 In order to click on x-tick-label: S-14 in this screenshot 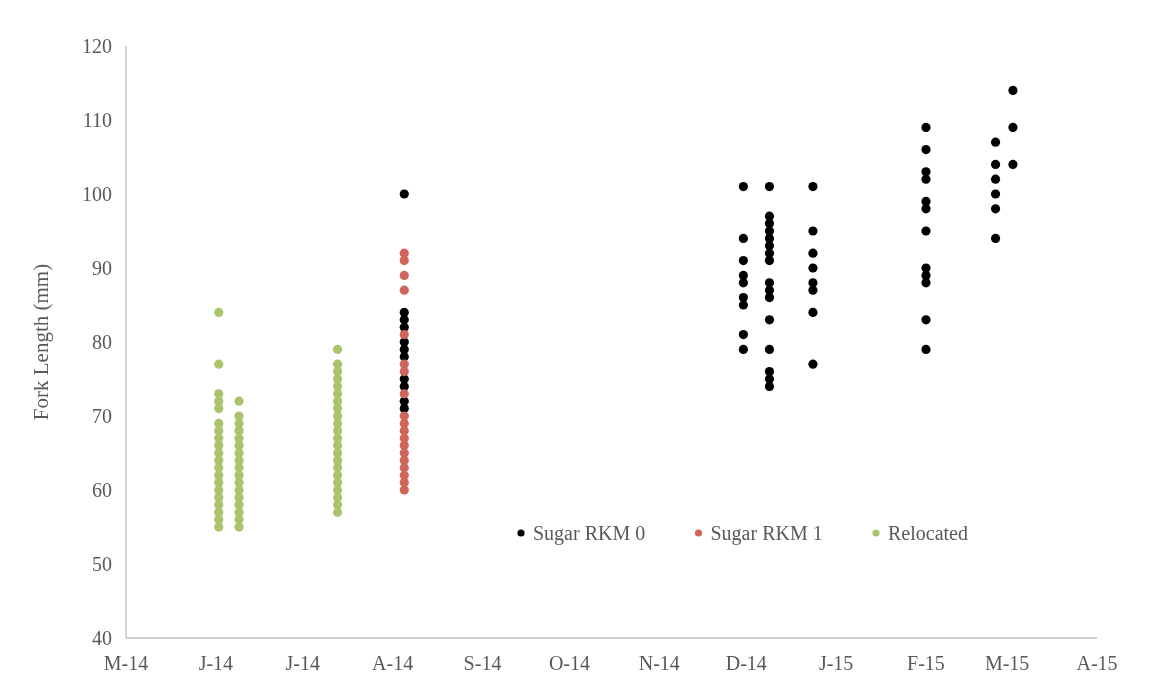, I will do `click(482, 663)`.